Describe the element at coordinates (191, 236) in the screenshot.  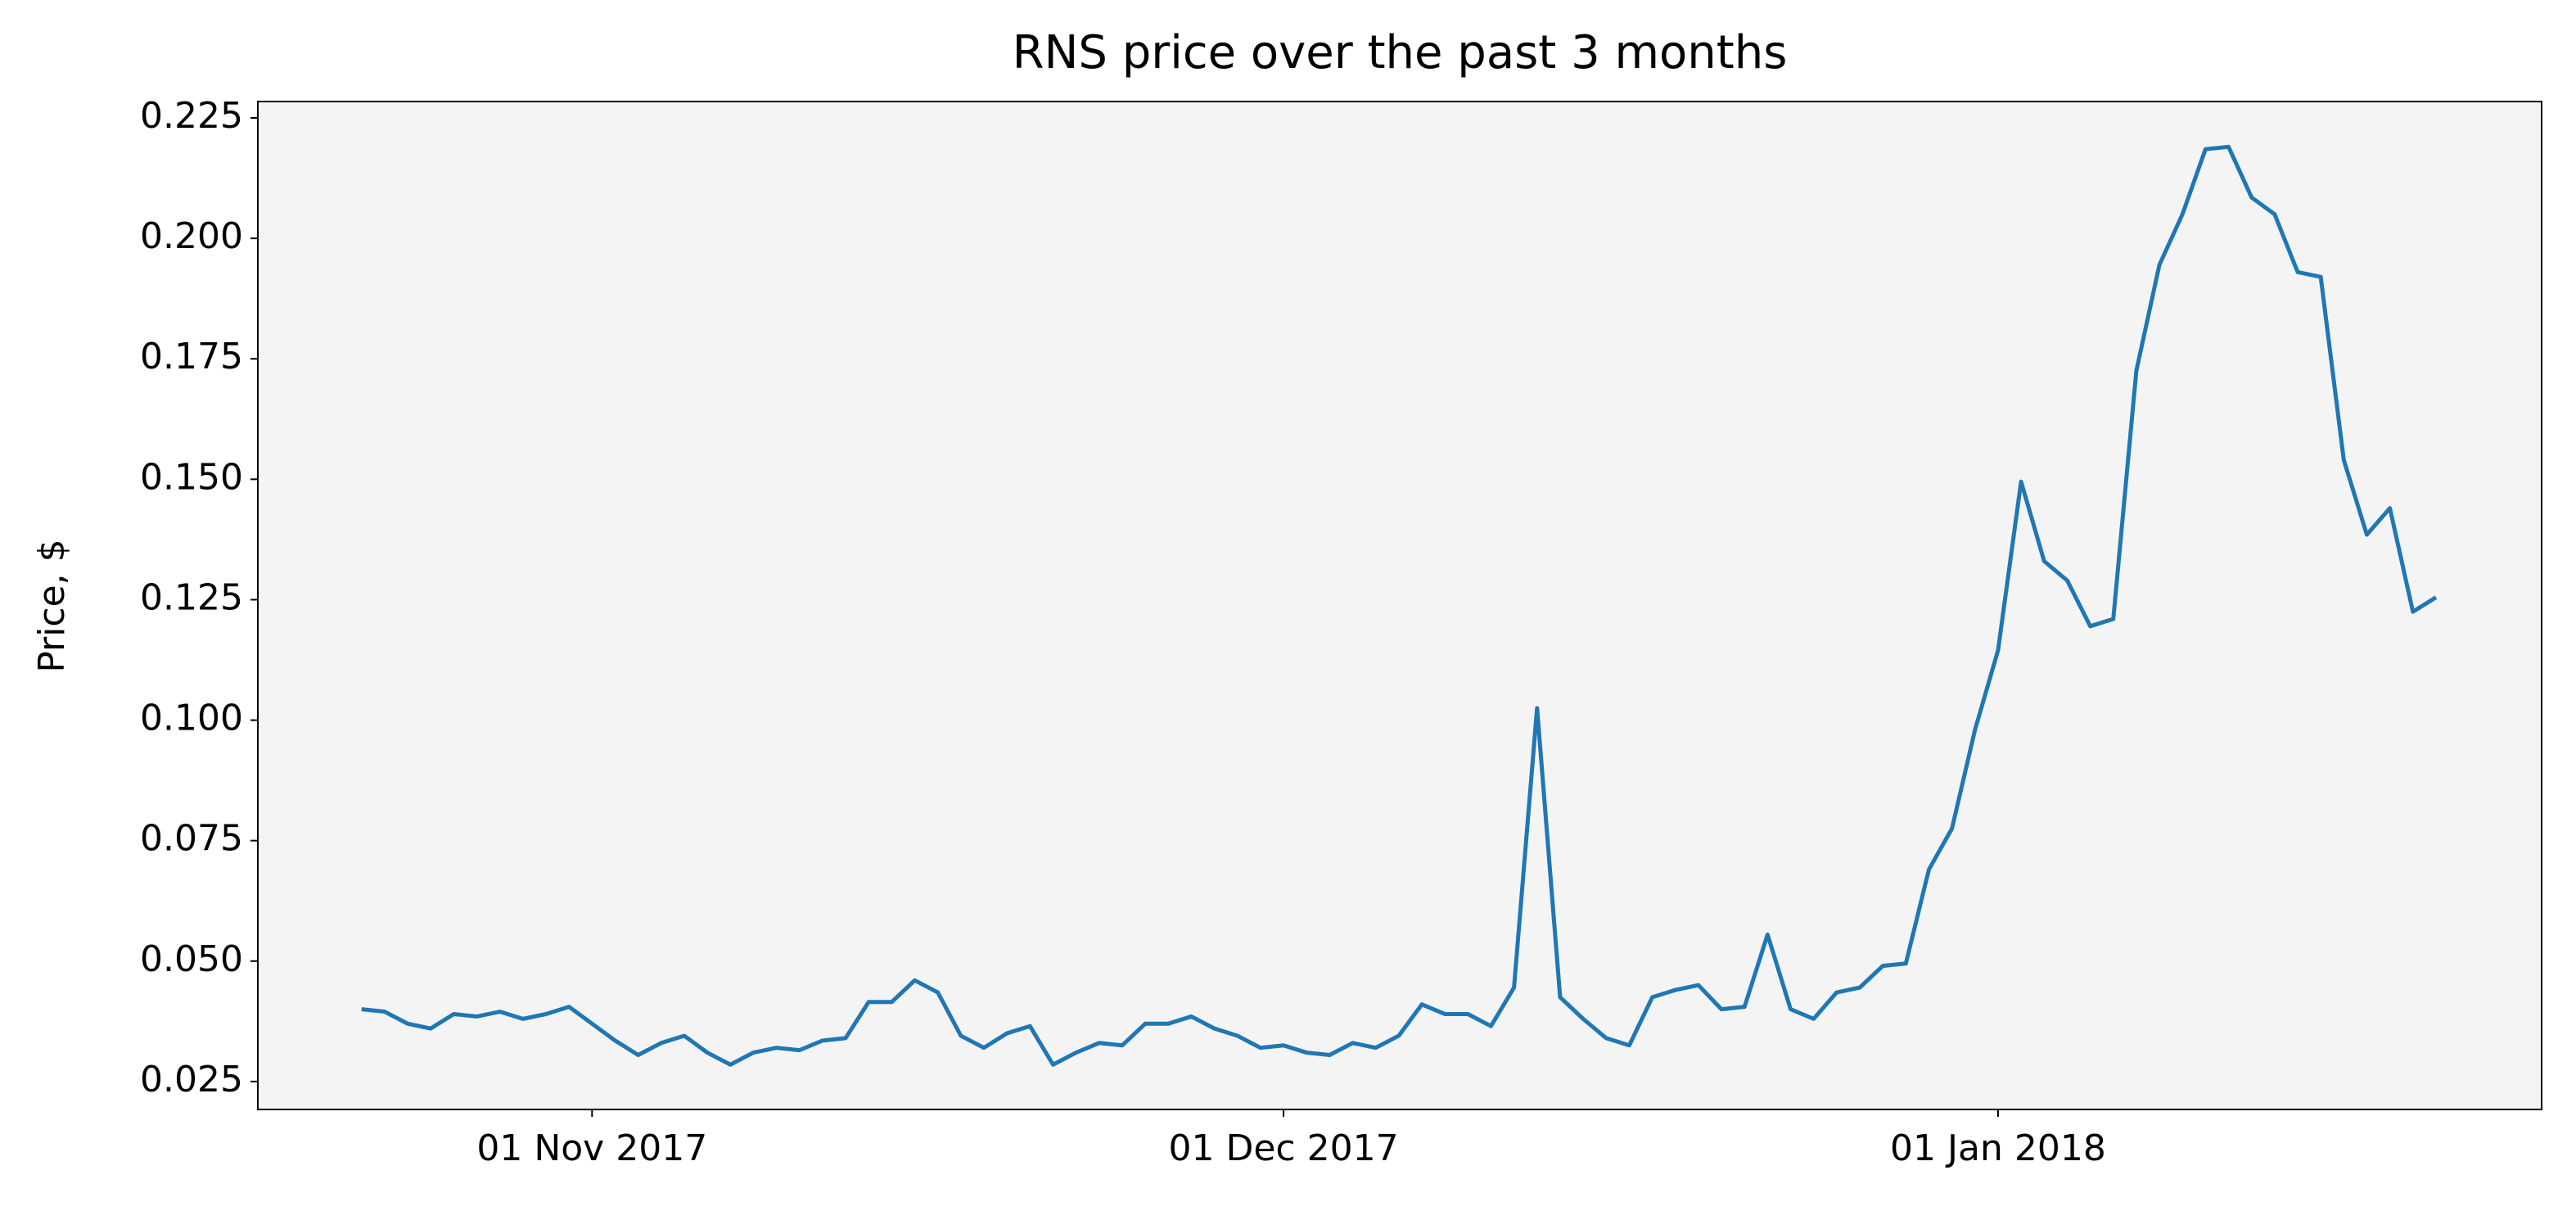
I see `y-tick-label: 0.200` at that location.